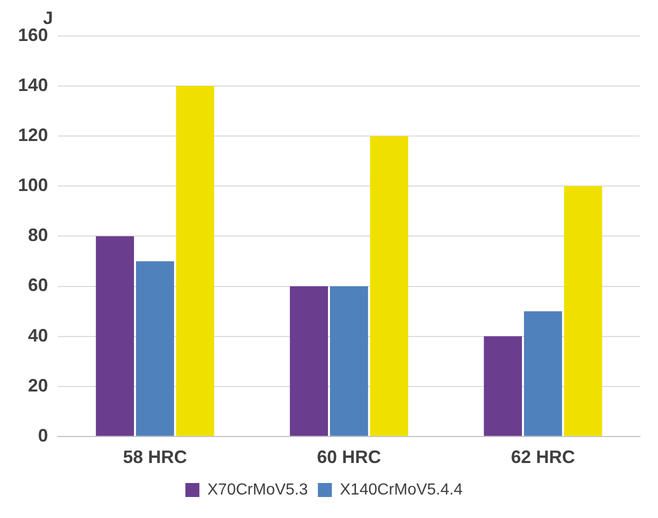 The image size is (658, 518). What do you see at coordinates (257, 489) in the screenshot?
I see `legend-label: X70CrMoV5.3` at bounding box center [257, 489].